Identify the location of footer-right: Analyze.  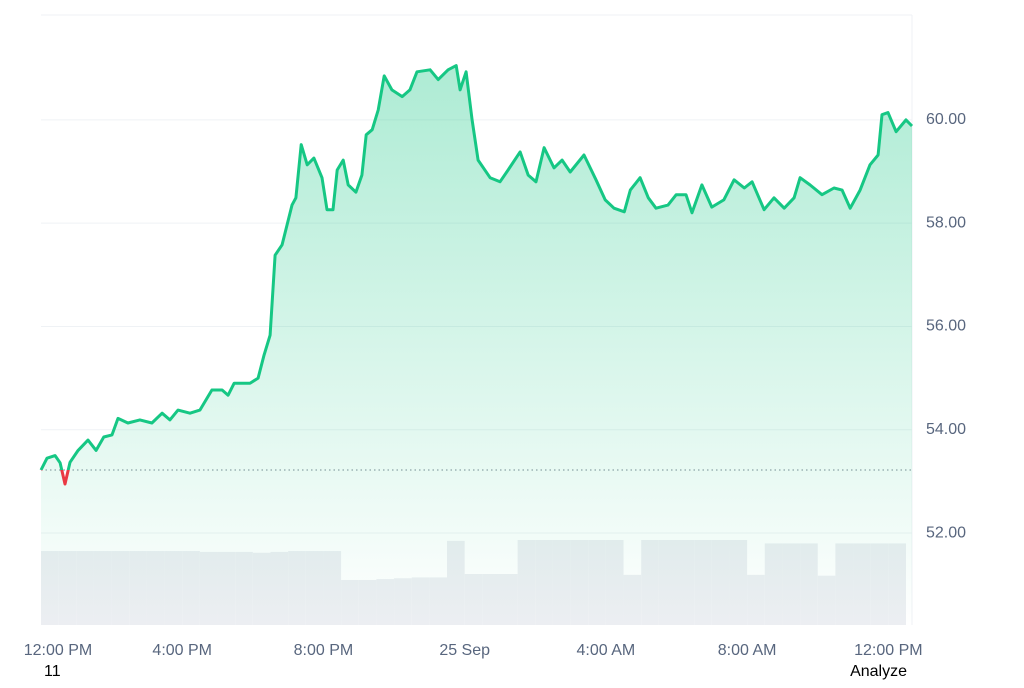
(878, 671).